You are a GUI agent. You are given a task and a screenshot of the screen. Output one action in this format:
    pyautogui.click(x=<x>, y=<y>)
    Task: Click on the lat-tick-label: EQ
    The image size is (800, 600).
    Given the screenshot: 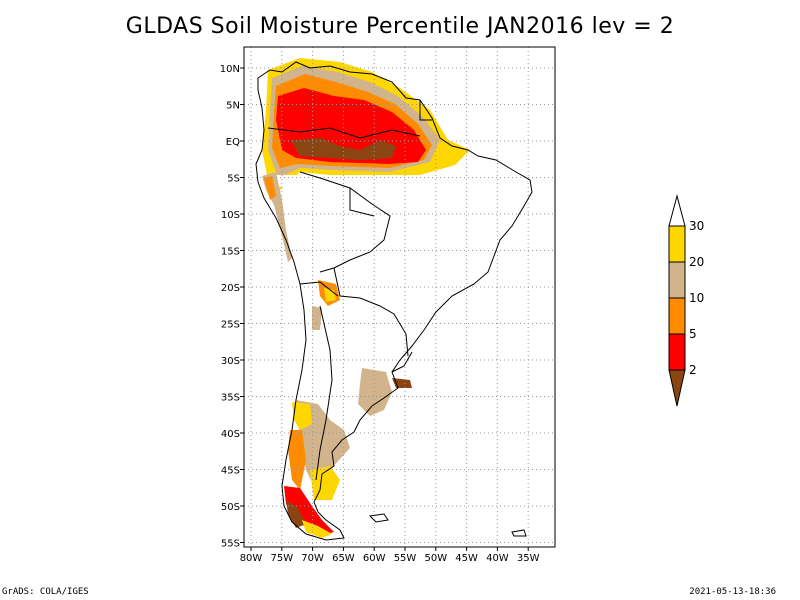 What is the action you would take?
    pyautogui.click(x=233, y=142)
    